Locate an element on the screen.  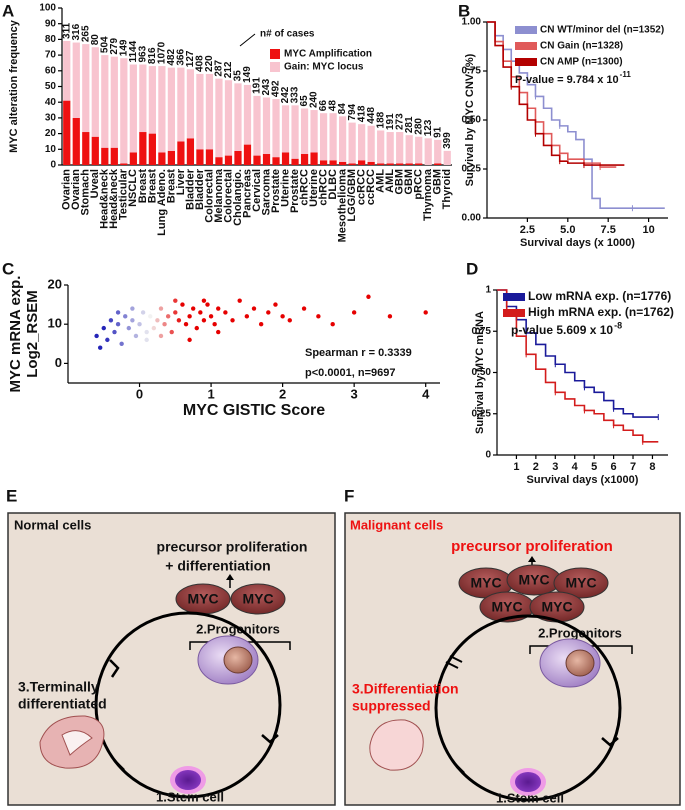
y-tick-label: 0.75 is located at coordinates (482, 331).